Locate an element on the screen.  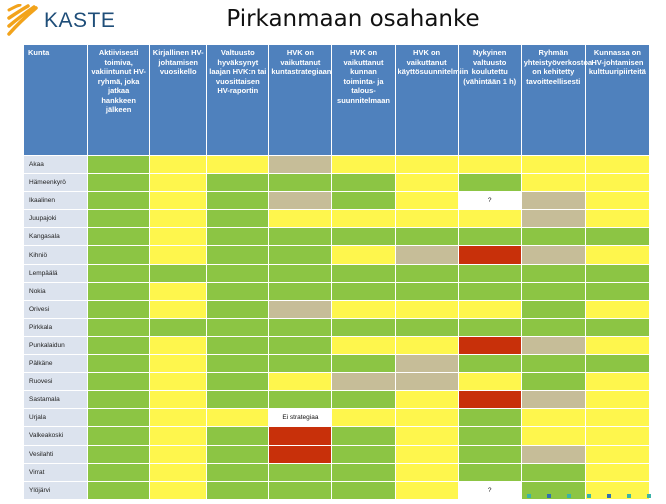
table-row: Pirkkala is located at coordinates (336, 327).